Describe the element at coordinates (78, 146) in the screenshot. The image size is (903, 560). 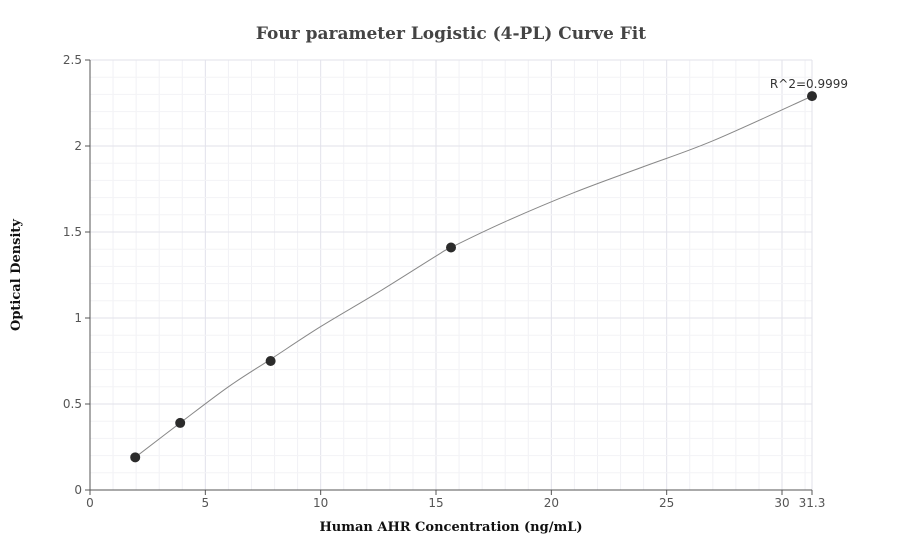
I see `y-tick-label: 2` at that location.